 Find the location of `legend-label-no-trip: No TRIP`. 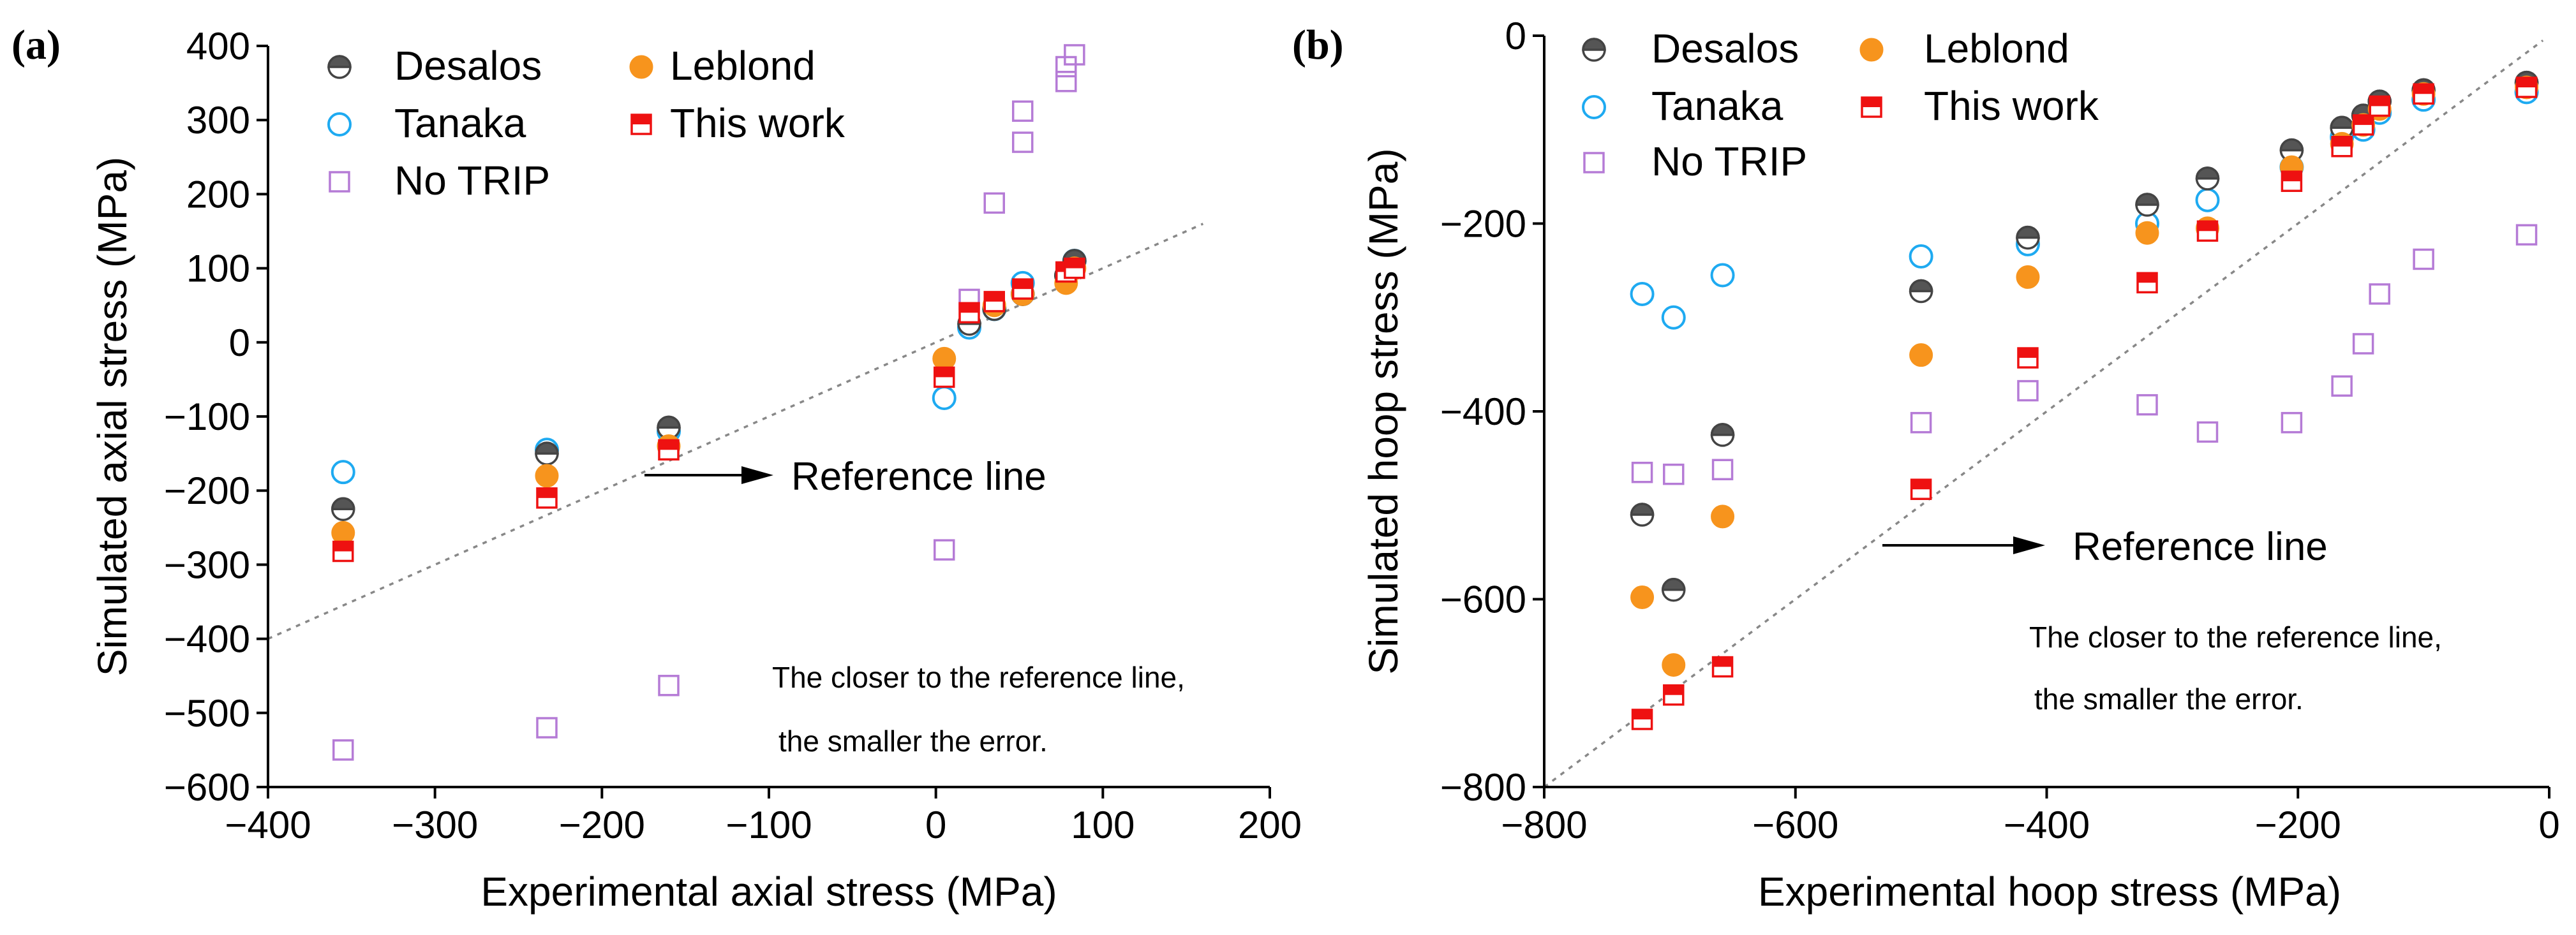

legend-label-no-trip: No TRIP is located at coordinates (1729, 161).